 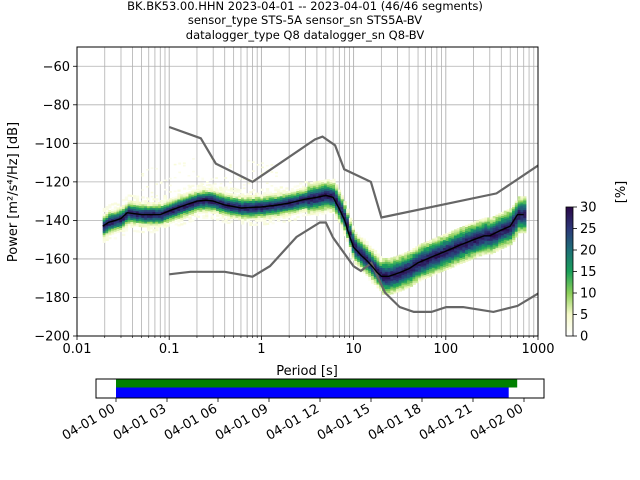 I want to click on time-segments, so click(x=317, y=388).